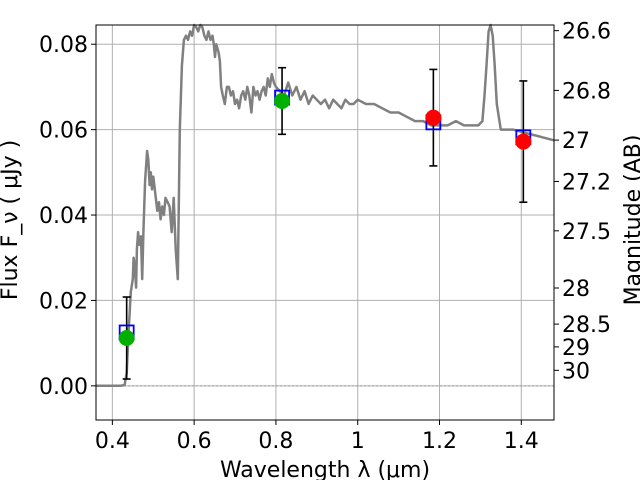 This screenshot has width=640, height=480. I want to click on y-tick-label: 0.00, so click(63, 387).